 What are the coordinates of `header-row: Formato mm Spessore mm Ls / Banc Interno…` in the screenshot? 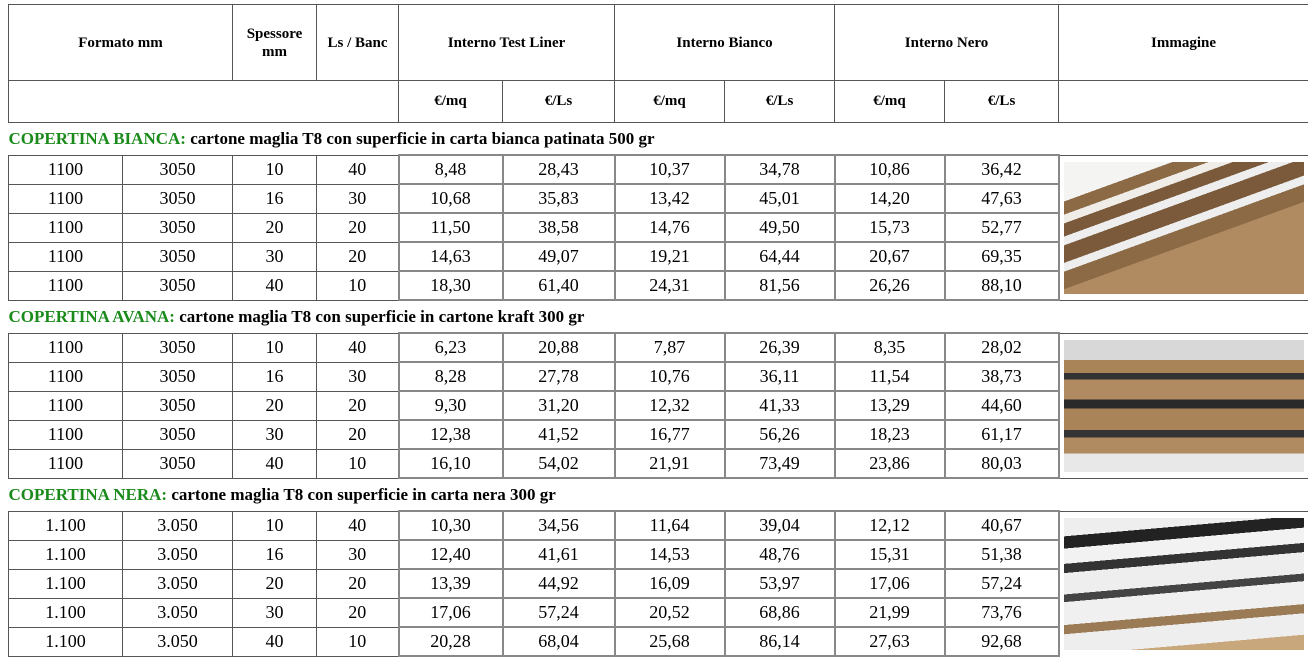 It's located at (658, 43).